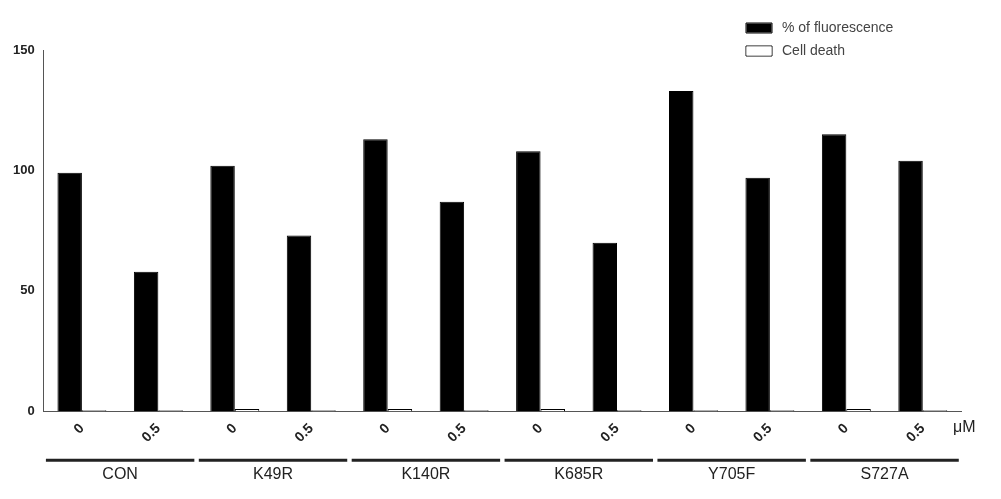 The height and width of the screenshot is (499, 1001). What do you see at coordinates (31, 410) in the screenshot?
I see `y-tick-label: 0` at bounding box center [31, 410].